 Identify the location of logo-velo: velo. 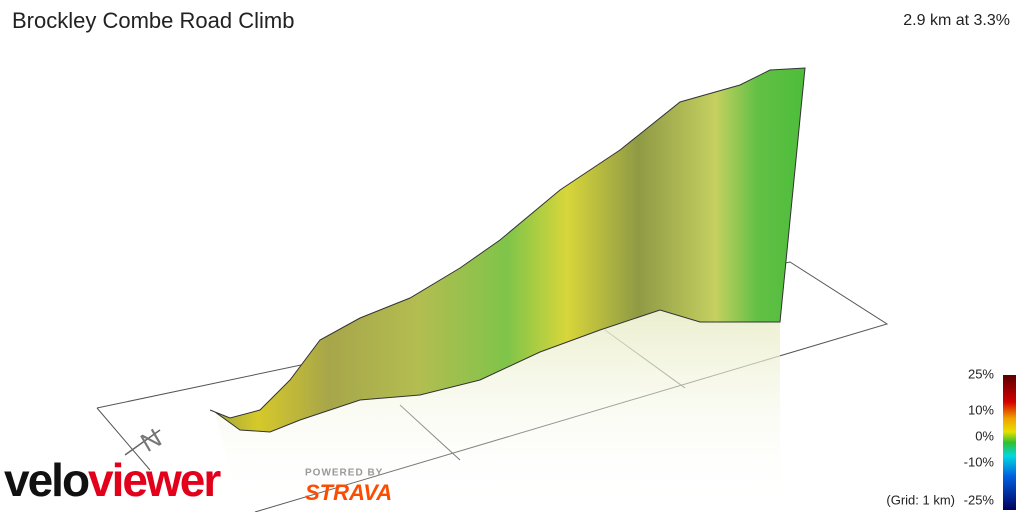
(46, 480).